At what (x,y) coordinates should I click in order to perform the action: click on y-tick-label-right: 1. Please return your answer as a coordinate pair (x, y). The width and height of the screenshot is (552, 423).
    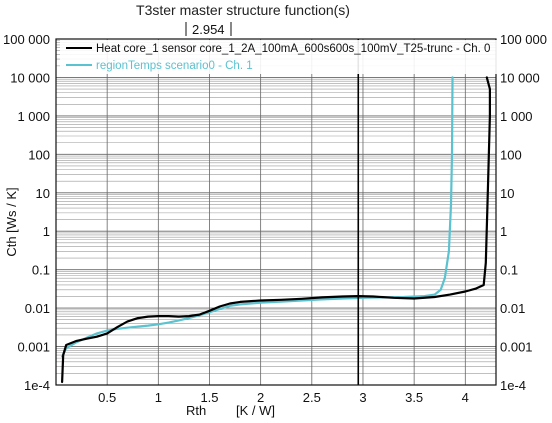
    Looking at the image, I should click on (503, 231).